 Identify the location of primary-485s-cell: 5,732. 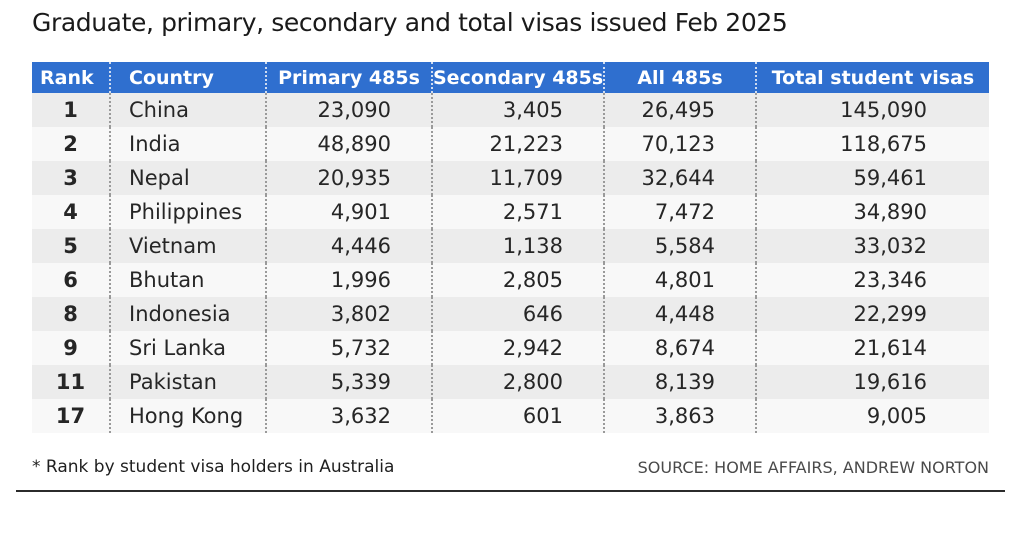
(349, 348).